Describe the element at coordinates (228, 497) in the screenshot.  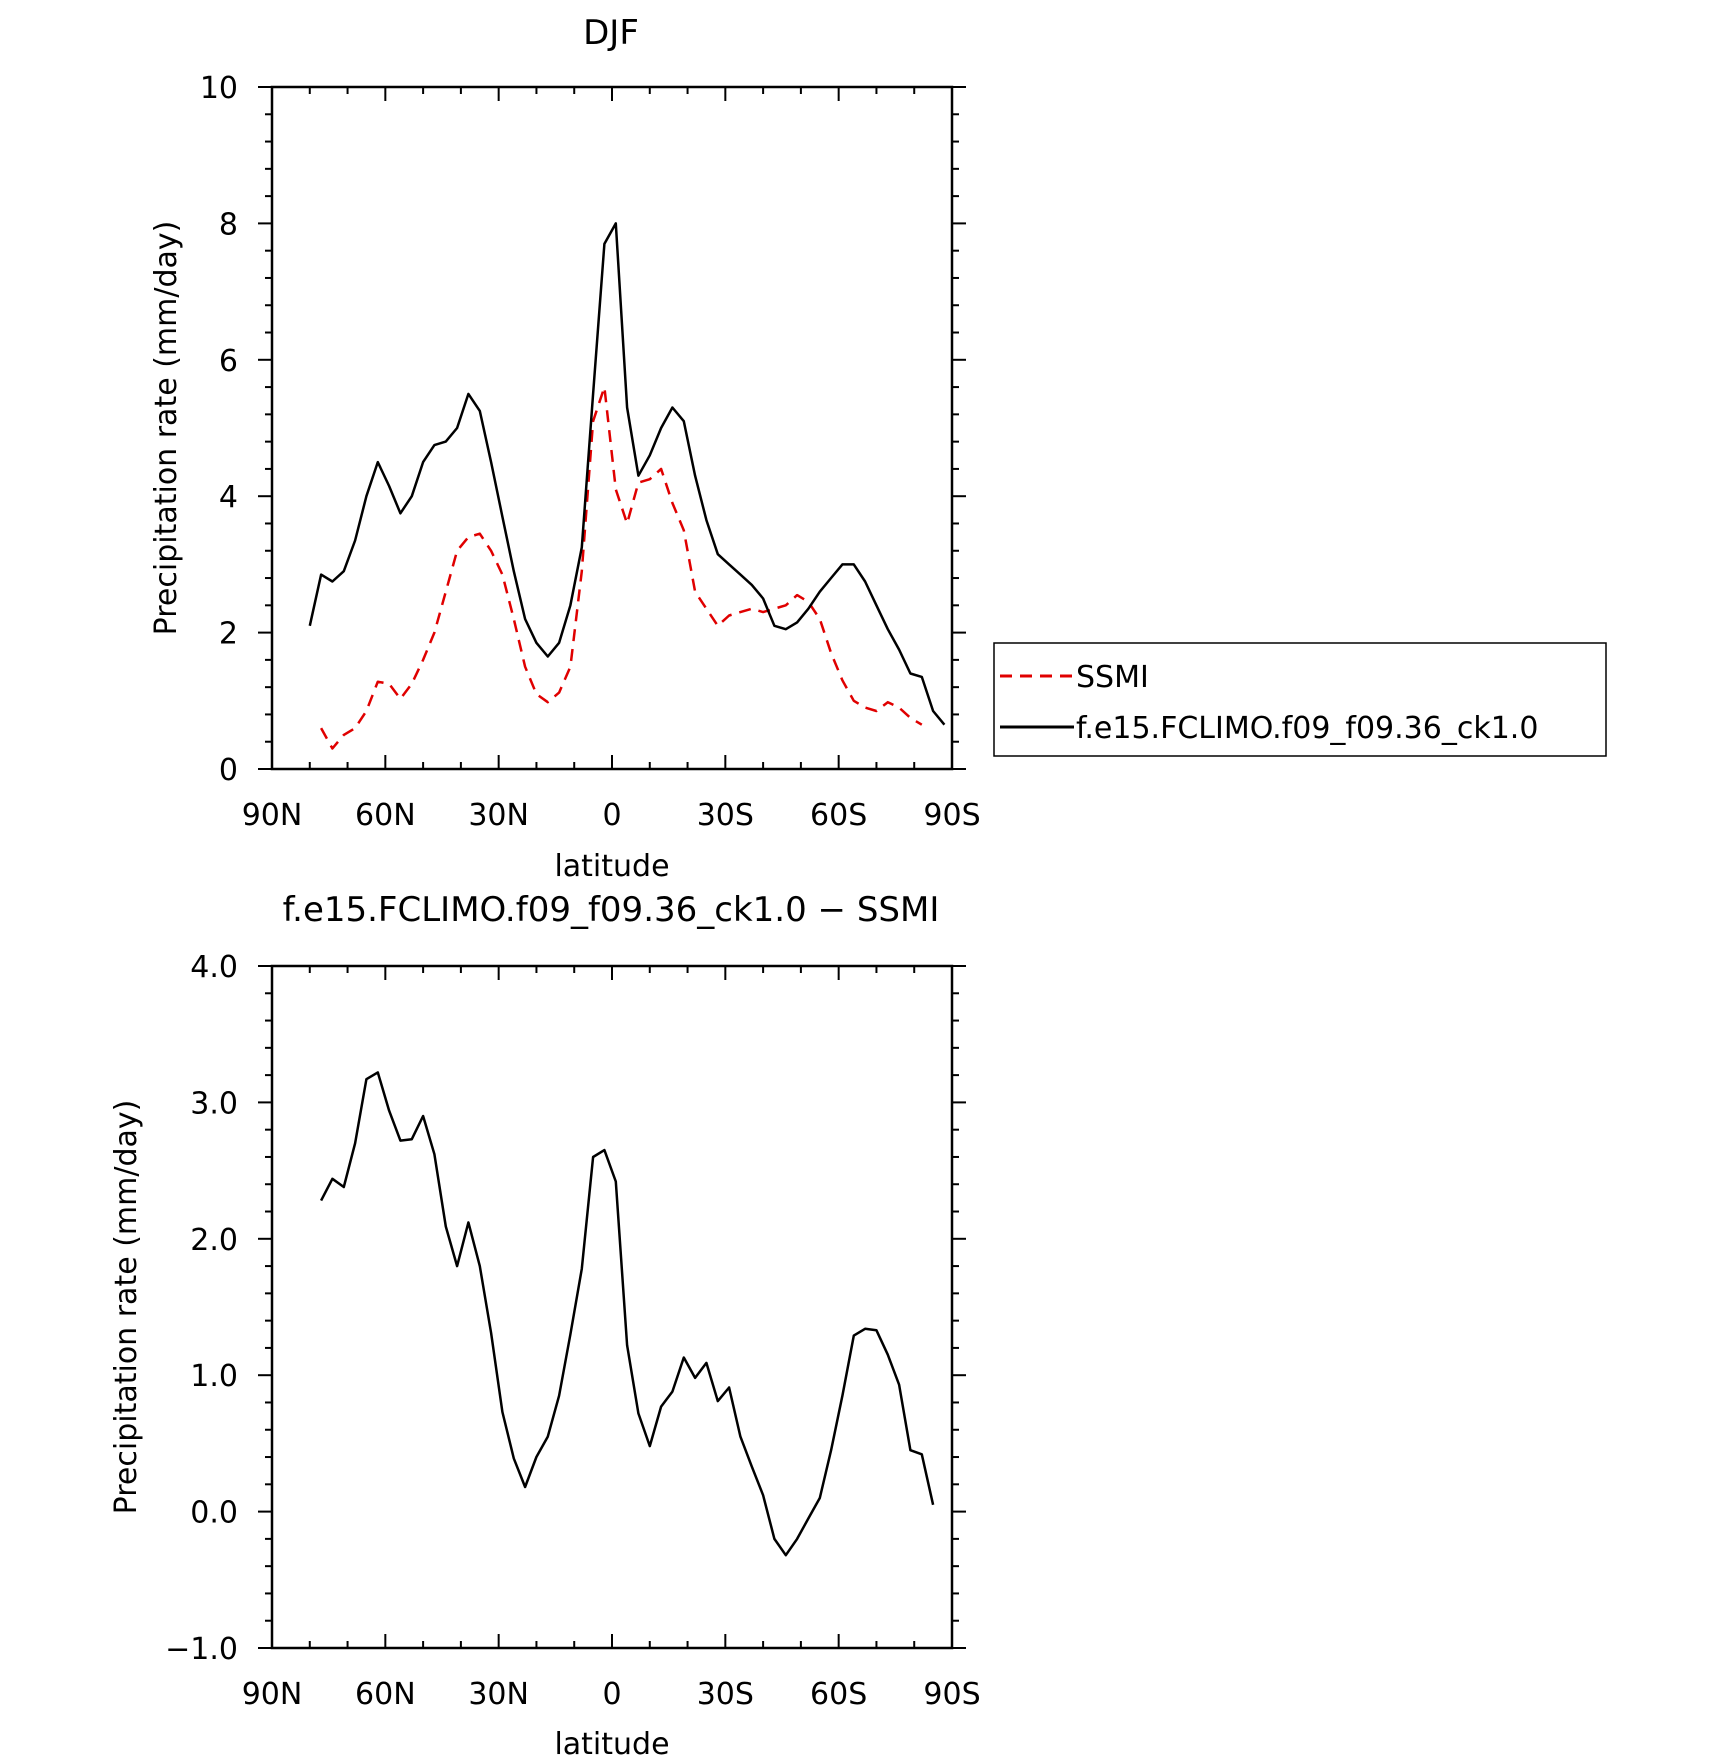
I see `y-tick-label: 4` at that location.